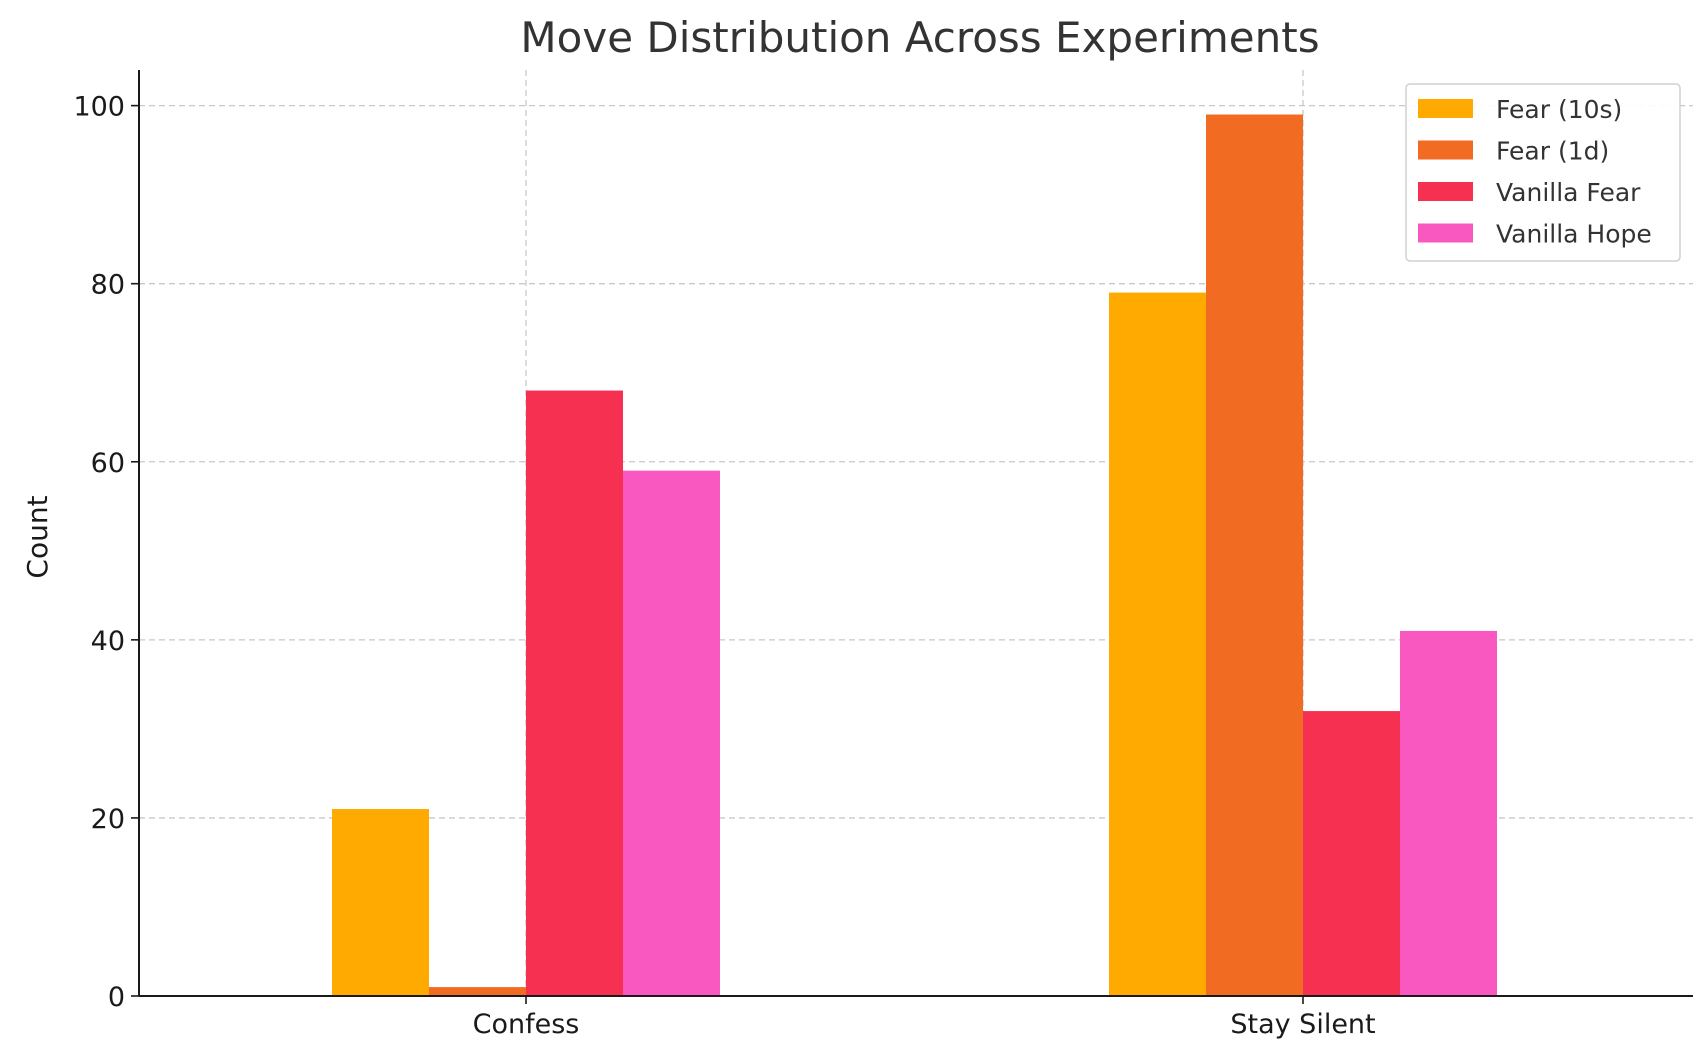 This screenshot has height=1057, width=1707. What do you see at coordinates (37, 536) in the screenshot?
I see `y-axis-label: Count` at bounding box center [37, 536].